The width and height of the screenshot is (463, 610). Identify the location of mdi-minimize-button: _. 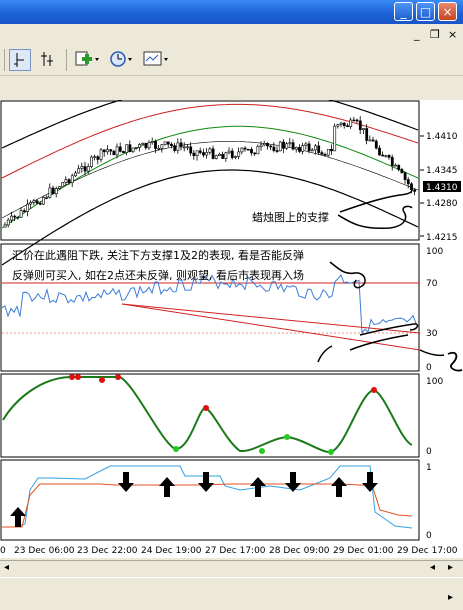
(417, 34).